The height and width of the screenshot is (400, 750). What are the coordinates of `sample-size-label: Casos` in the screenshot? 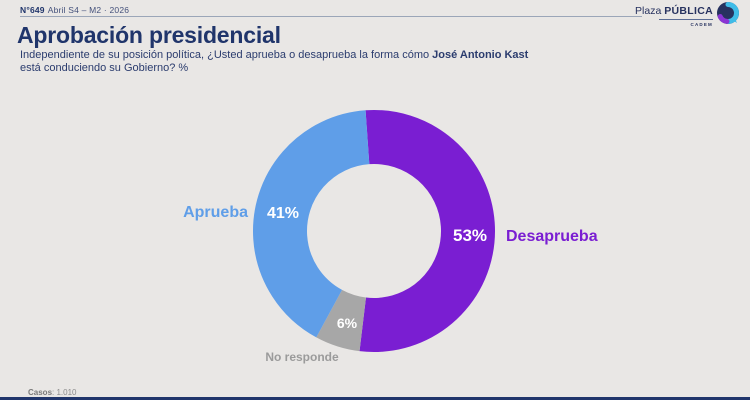 It's located at (40, 392).